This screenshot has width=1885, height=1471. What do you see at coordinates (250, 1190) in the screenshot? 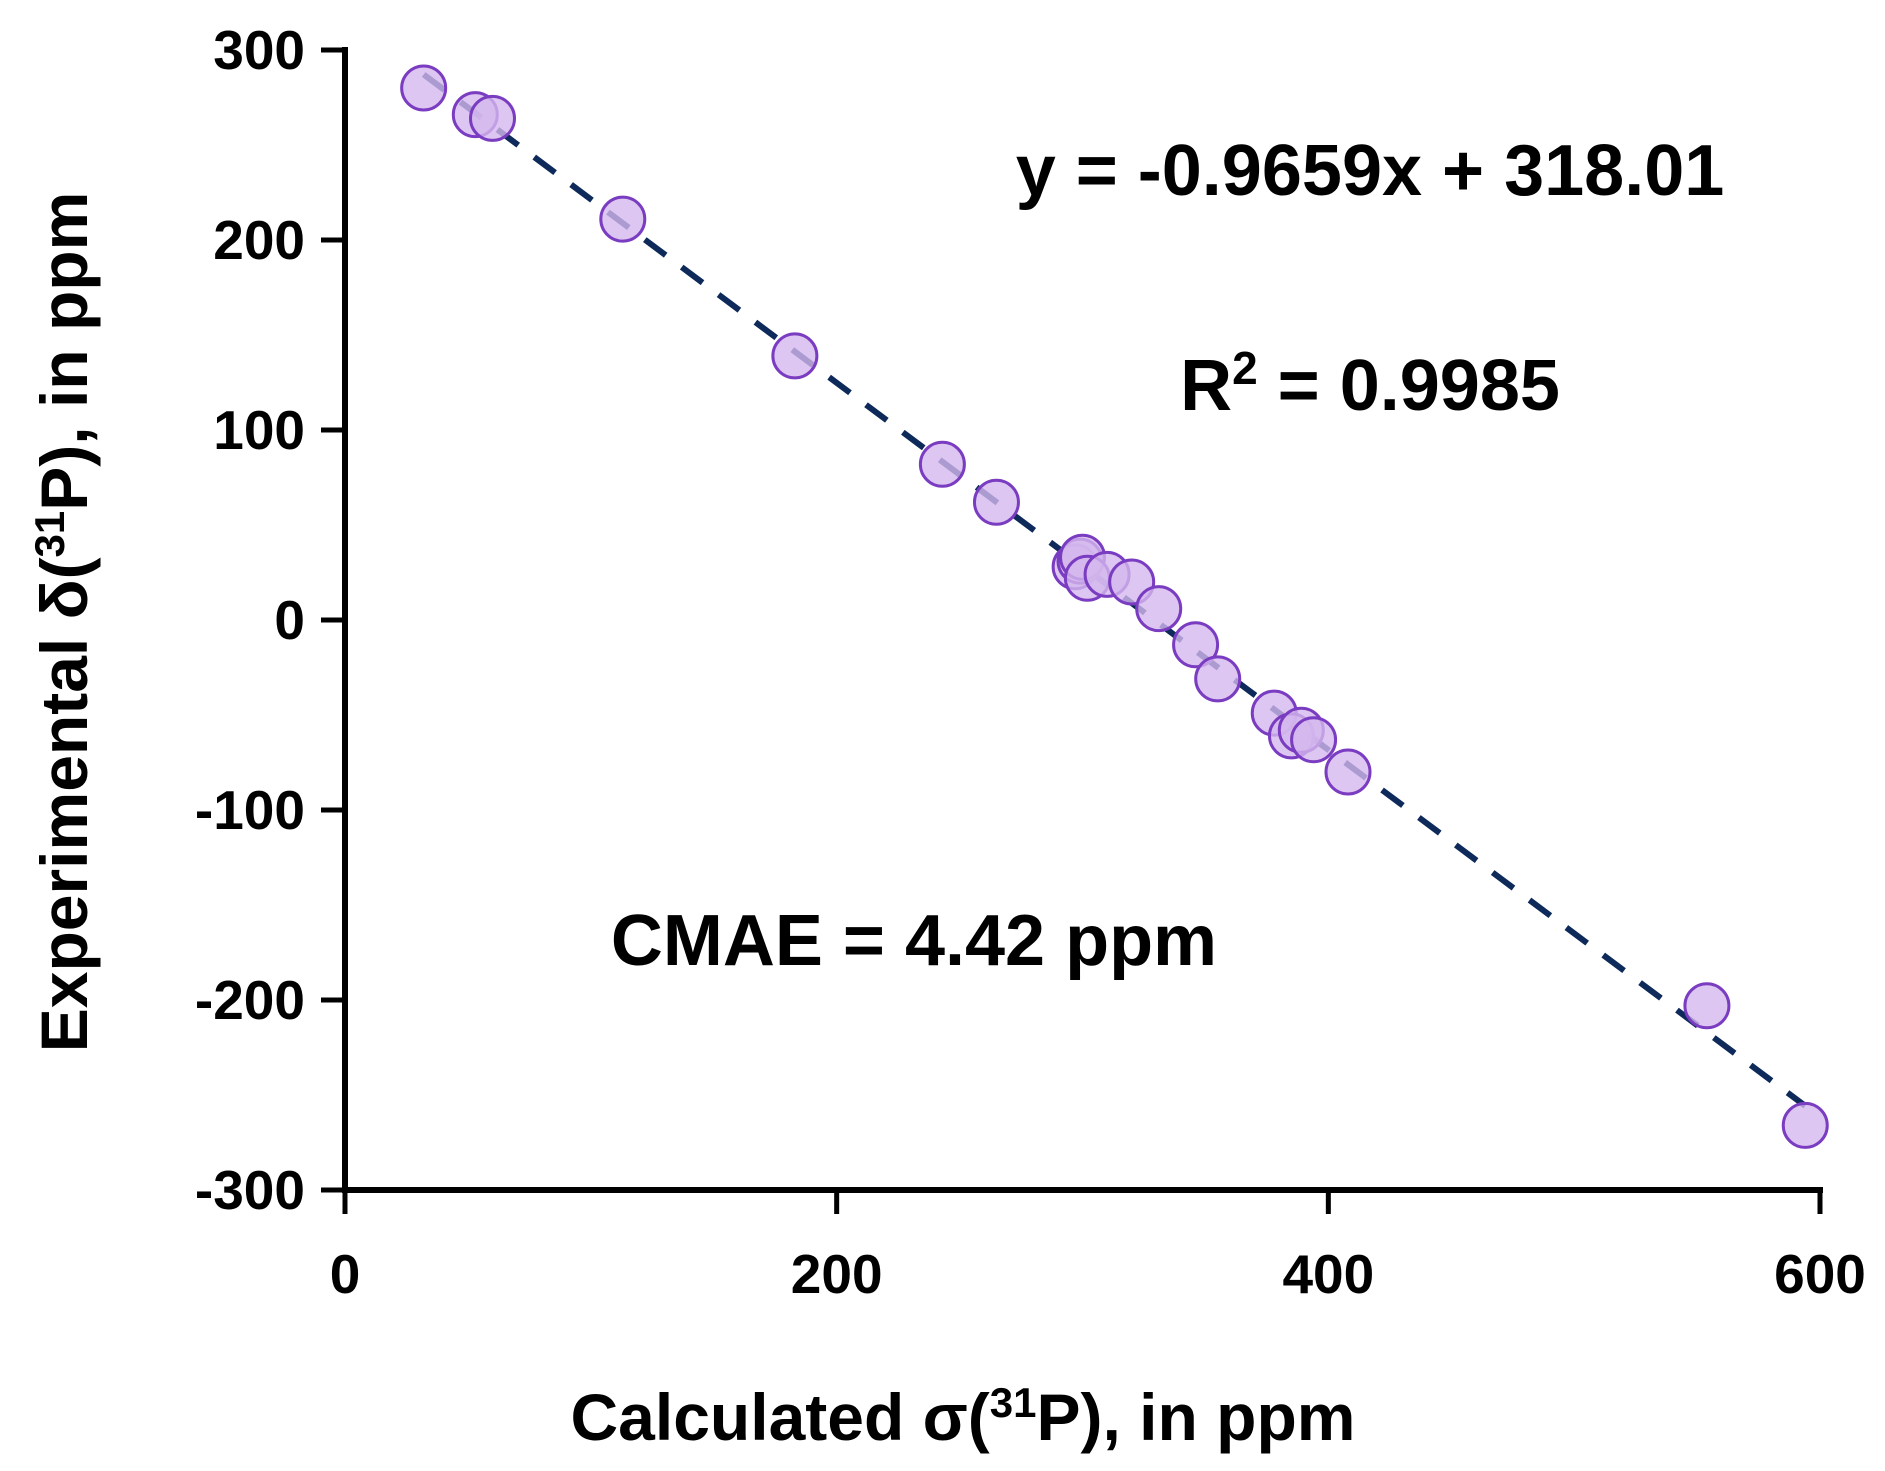
I see `y-tick-label: -300` at bounding box center [250, 1190].